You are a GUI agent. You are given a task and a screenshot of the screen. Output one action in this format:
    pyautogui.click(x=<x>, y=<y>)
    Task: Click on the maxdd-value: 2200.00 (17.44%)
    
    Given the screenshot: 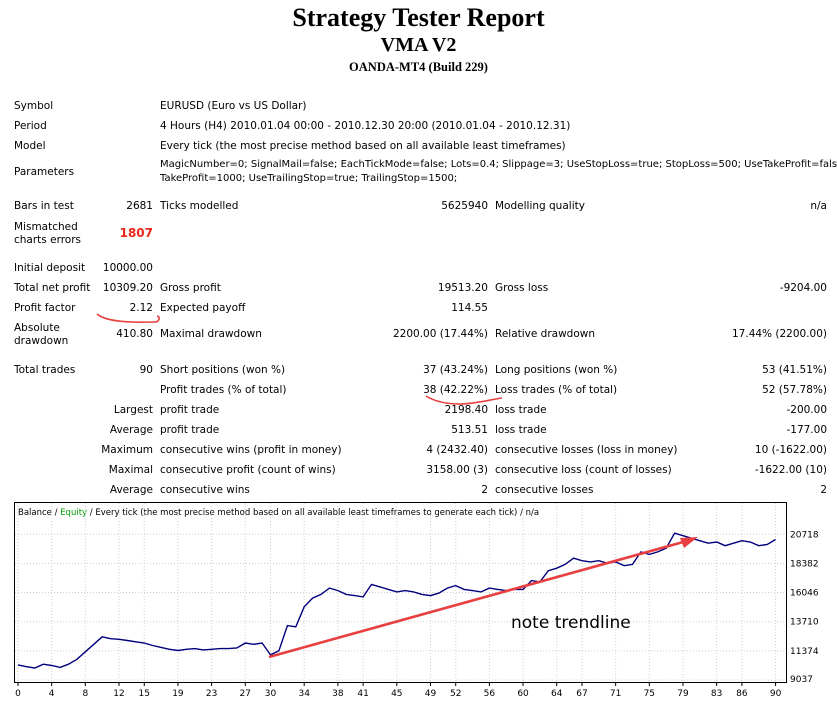 What is the action you would take?
    pyautogui.click(x=440, y=334)
    